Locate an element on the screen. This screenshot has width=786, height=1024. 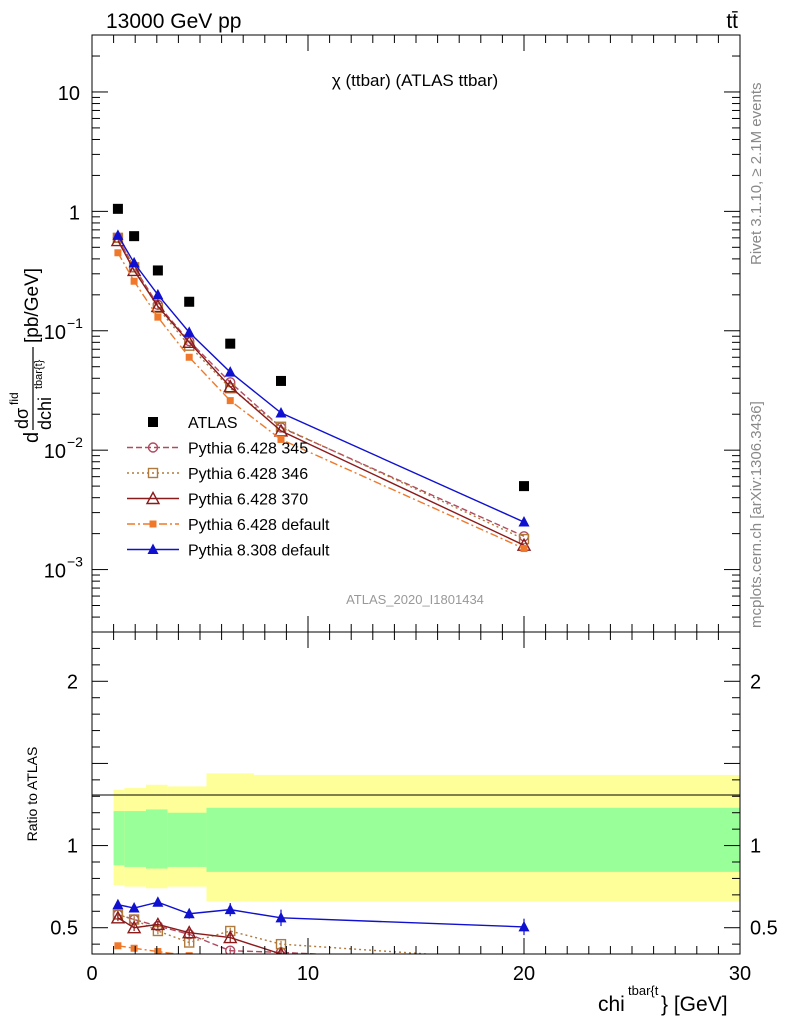
x-tick-label: 30 is located at coordinates (740, 974).